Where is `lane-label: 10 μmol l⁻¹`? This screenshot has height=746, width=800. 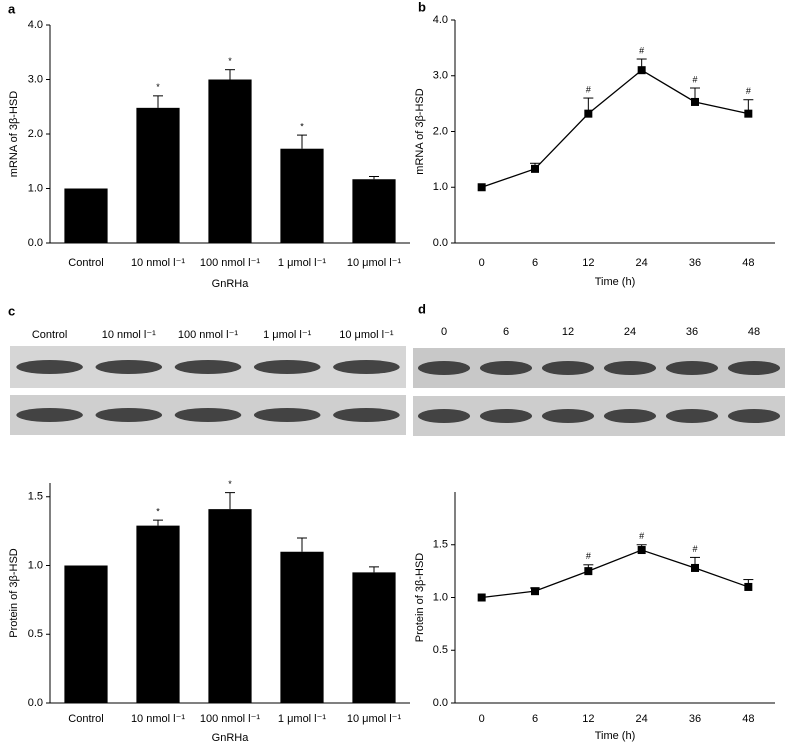 lane-label: 10 μmol l⁻¹ is located at coordinates (366, 335).